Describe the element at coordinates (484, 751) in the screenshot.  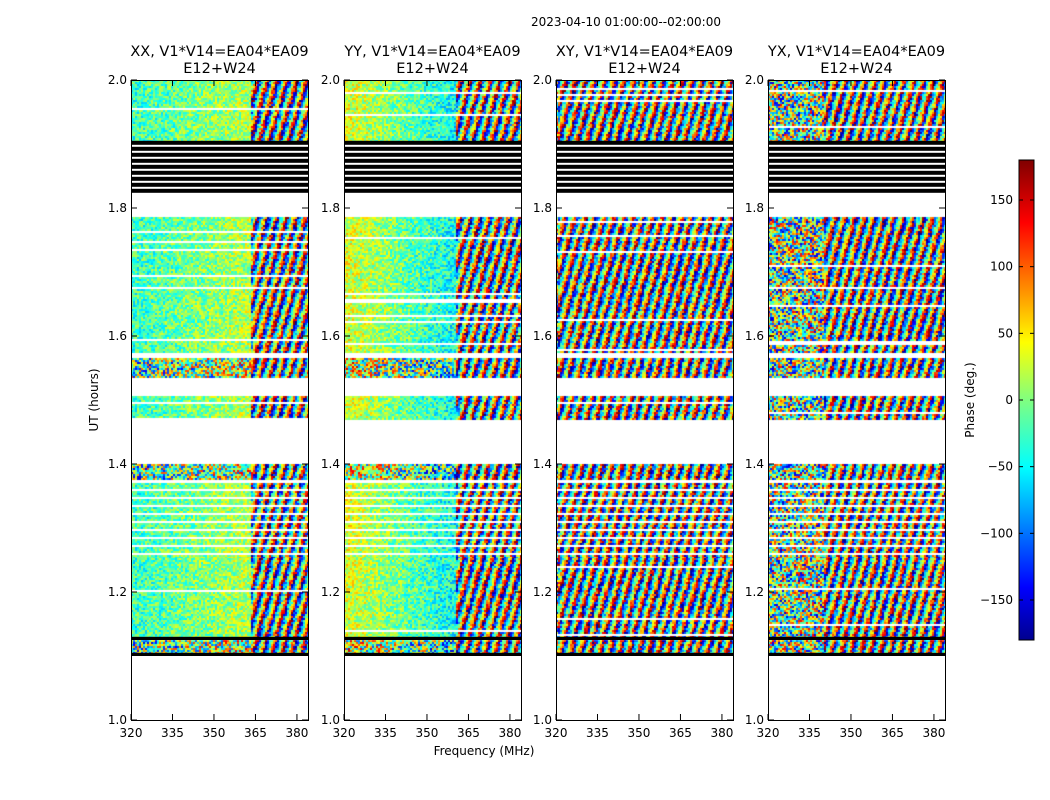
I see `x-axis-label: Frequency (MHz)` at that location.